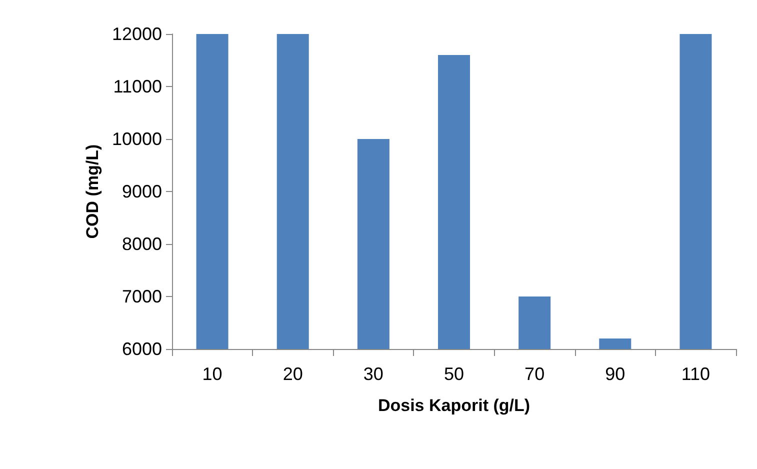 This screenshot has height=469, width=757. Describe the element at coordinates (615, 374) in the screenshot. I see `x-tick-label: 90` at that location.